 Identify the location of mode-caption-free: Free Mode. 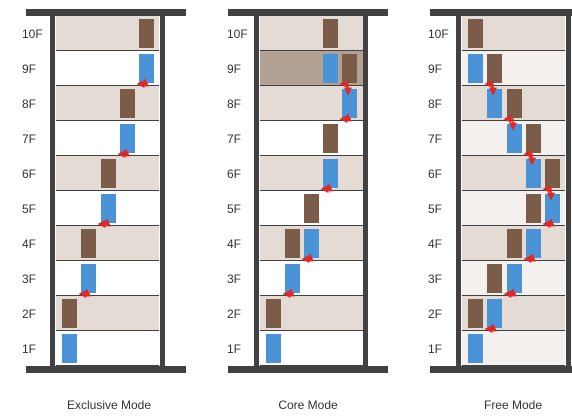
(513, 405).